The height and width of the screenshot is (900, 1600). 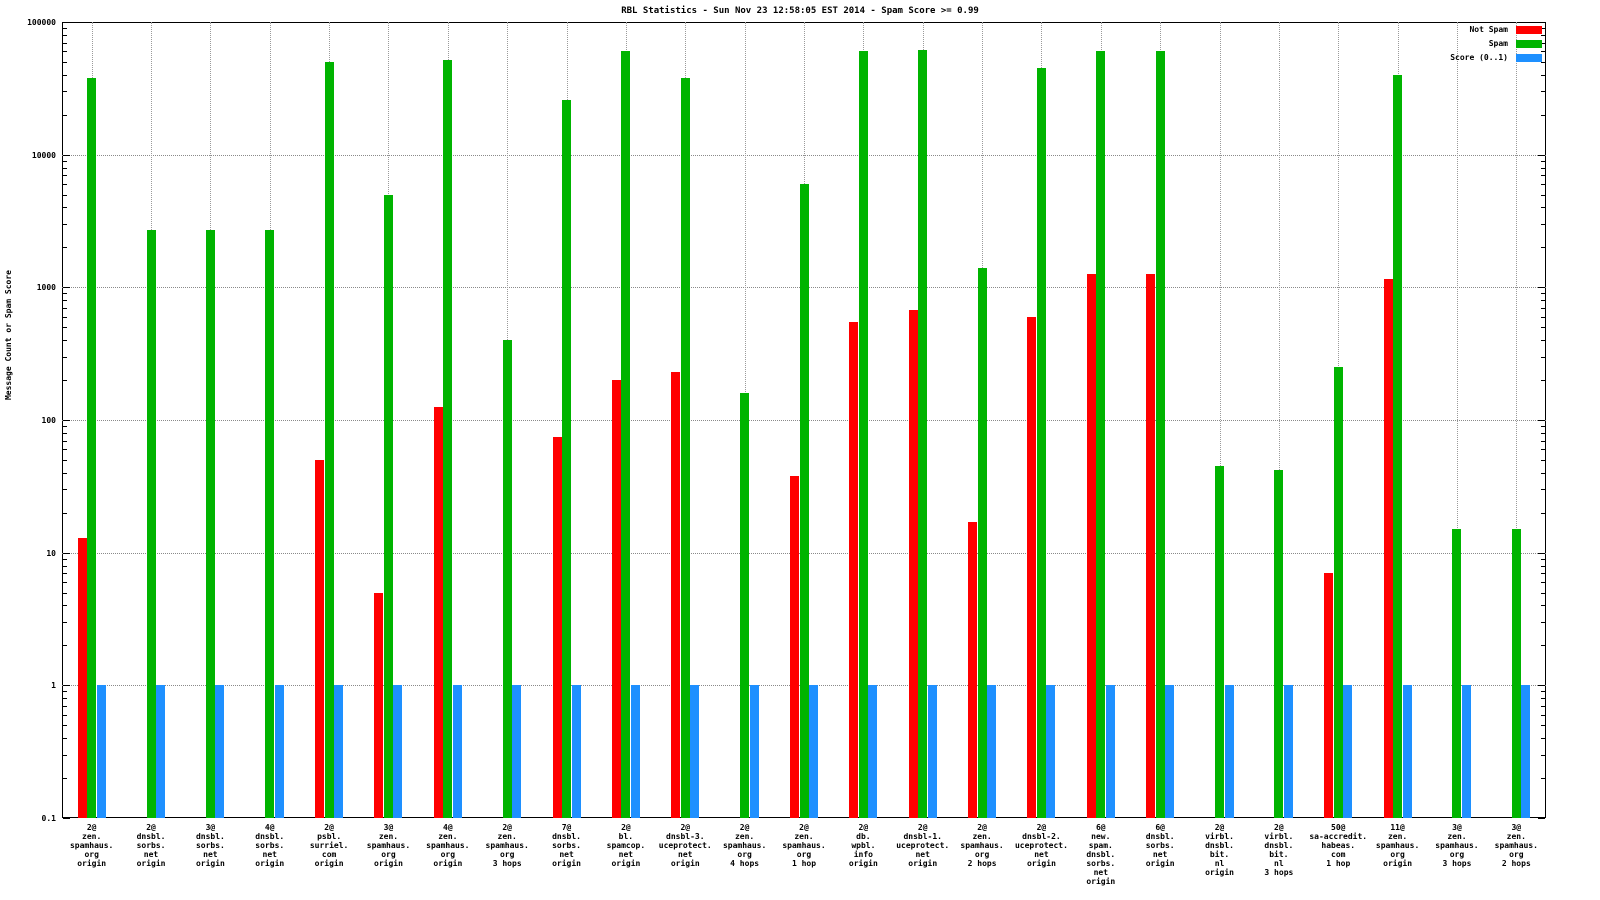 I want to click on x-axis-label-line: virbl., so click(x=1219, y=836).